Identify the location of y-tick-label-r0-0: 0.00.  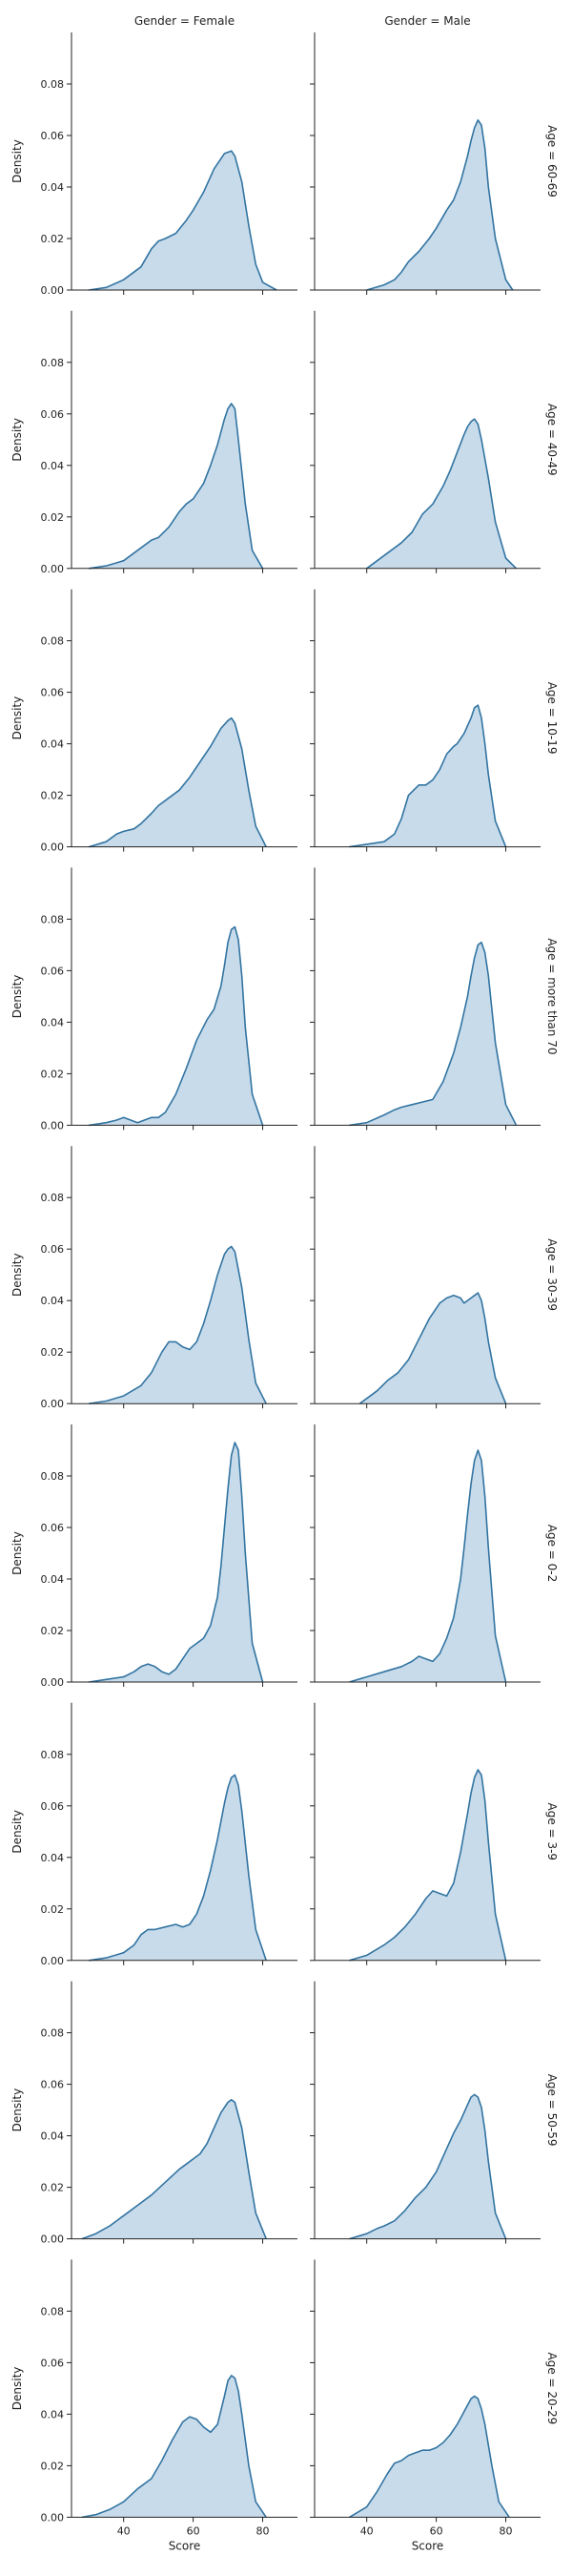
(53, 290).